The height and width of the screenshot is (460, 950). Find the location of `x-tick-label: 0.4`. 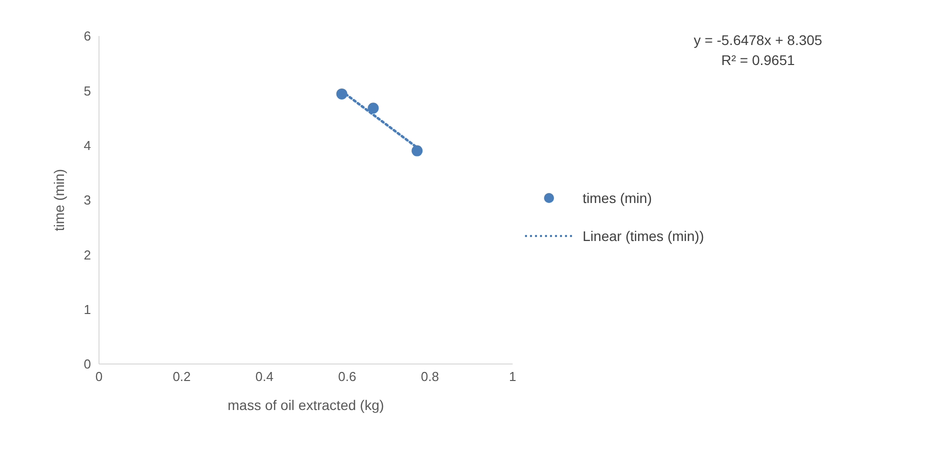

x-tick-label: 0.4 is located at coordinates (264, 376).